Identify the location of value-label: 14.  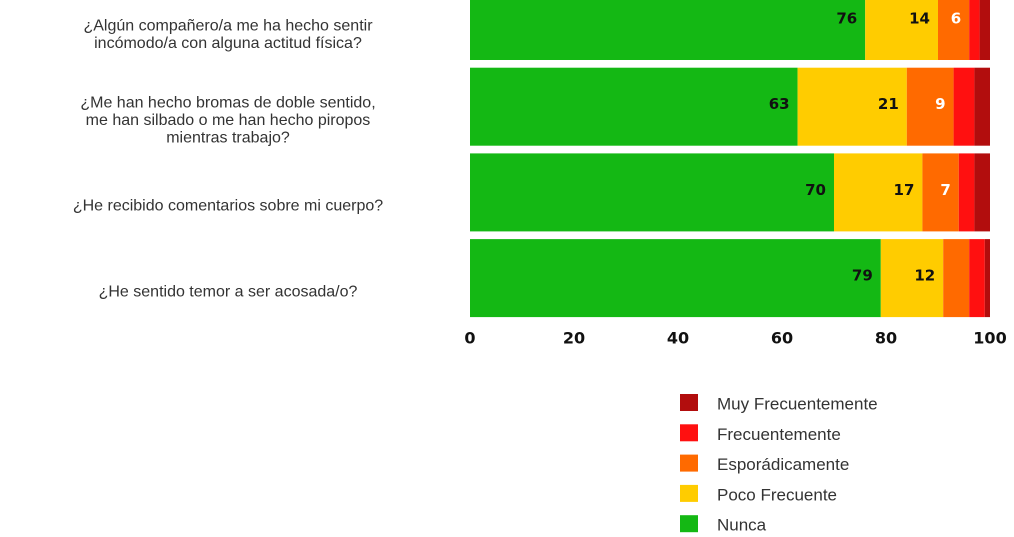
(919, 19).